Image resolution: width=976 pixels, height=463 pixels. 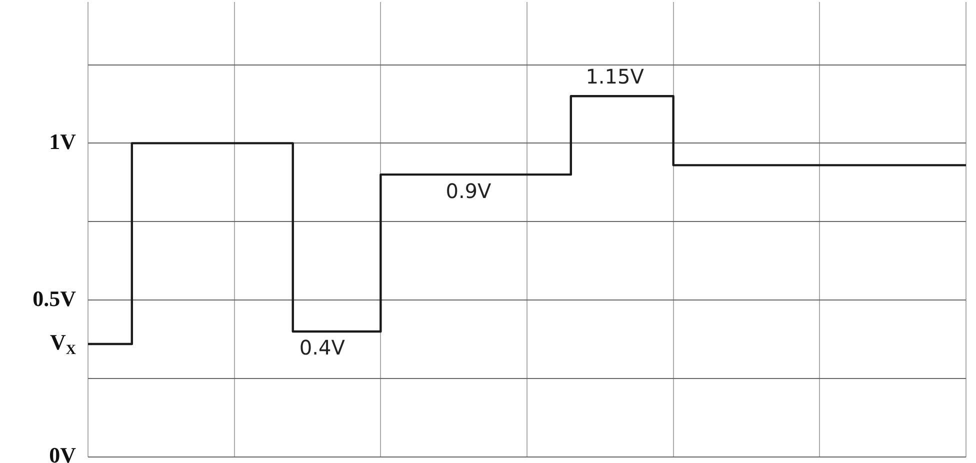 I want to click on y-tick-label: 0V, so click(x=62, y=452).